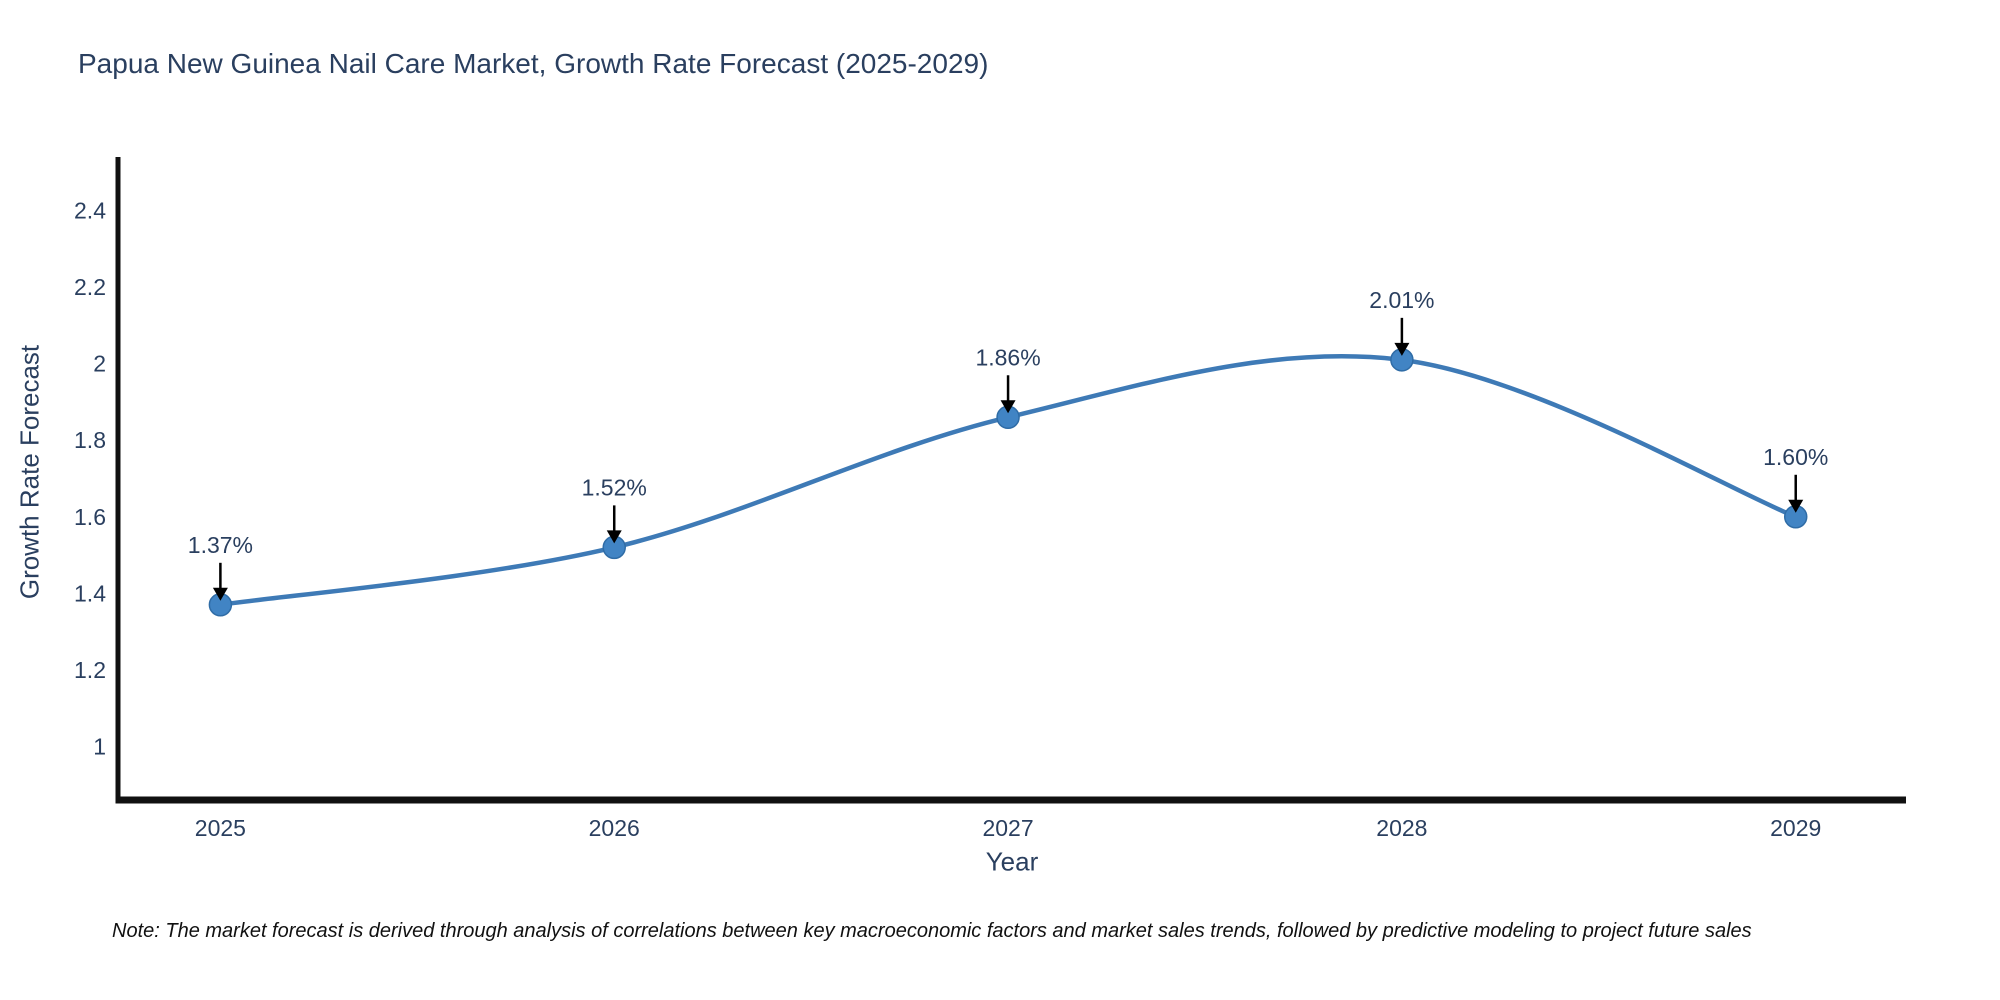  Describe the element at coordinates (1795, 457) in the screenshot. I see `data-point-label: 1.60%` at that location.